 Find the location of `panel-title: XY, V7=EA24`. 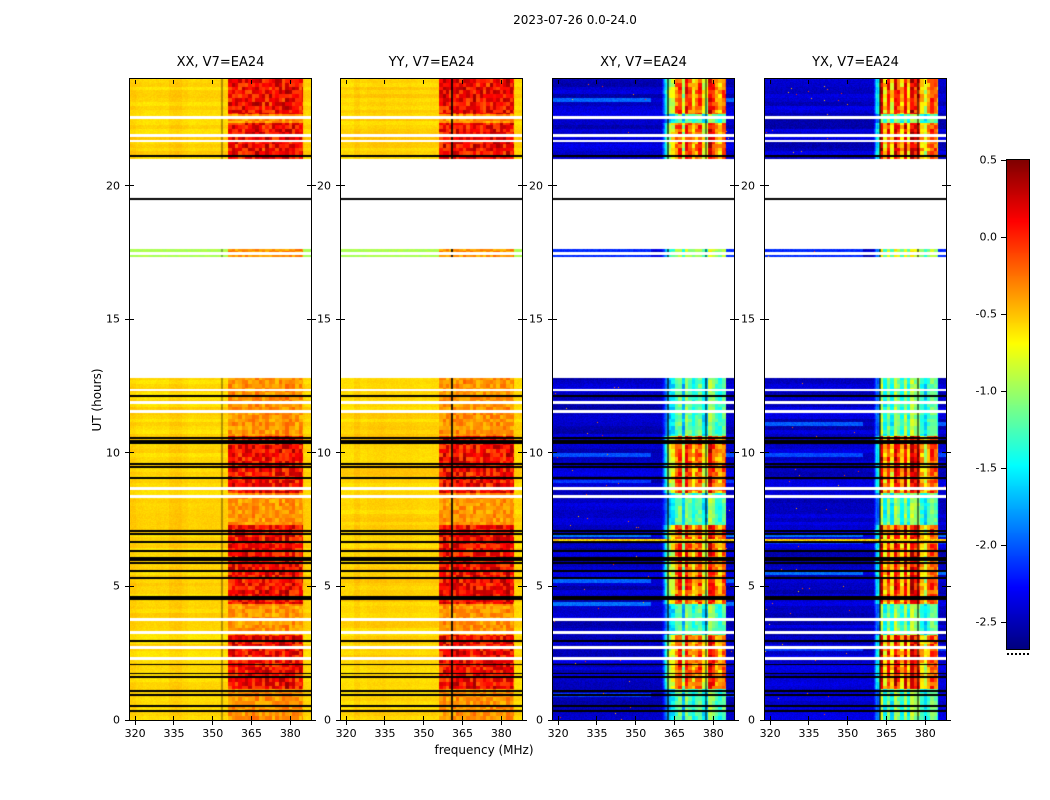

panel-title: XY, V7=EA24 is located at coordinates (643, 62).